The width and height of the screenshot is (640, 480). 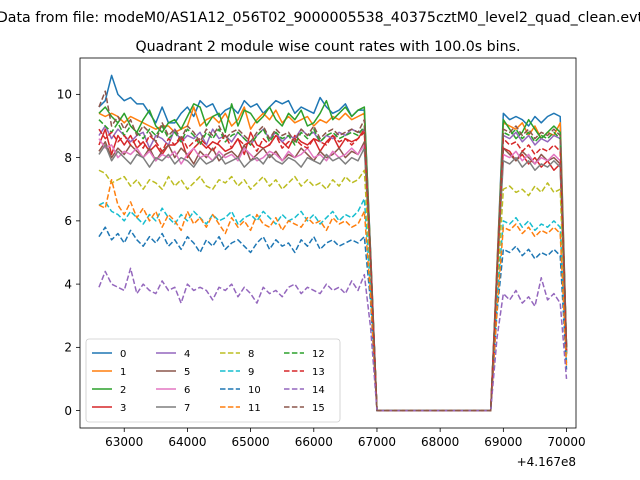 What do you see at coordinates (187, 390) in the screenshot?
I see `legend-label-6: 6` at bounding box center [187, 390].